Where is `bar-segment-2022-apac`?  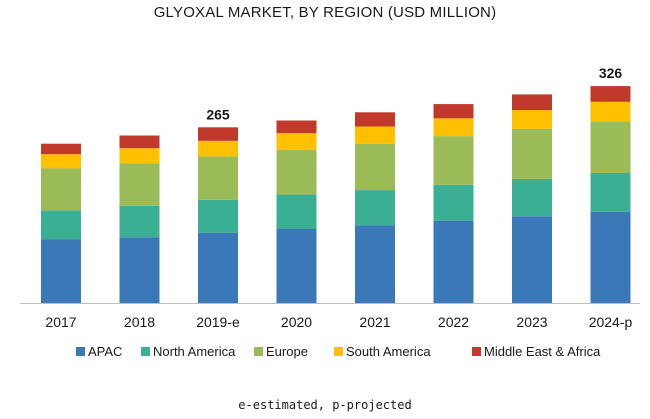
bar-segment-2022-apac is located at coordinates (453, 261).